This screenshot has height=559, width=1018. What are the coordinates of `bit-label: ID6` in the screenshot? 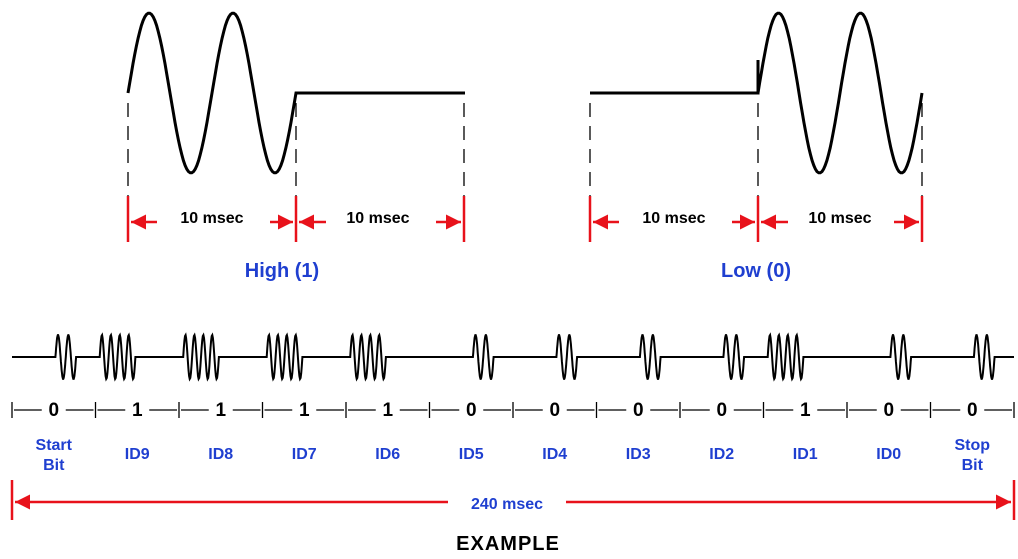 It's located at (387, 454).